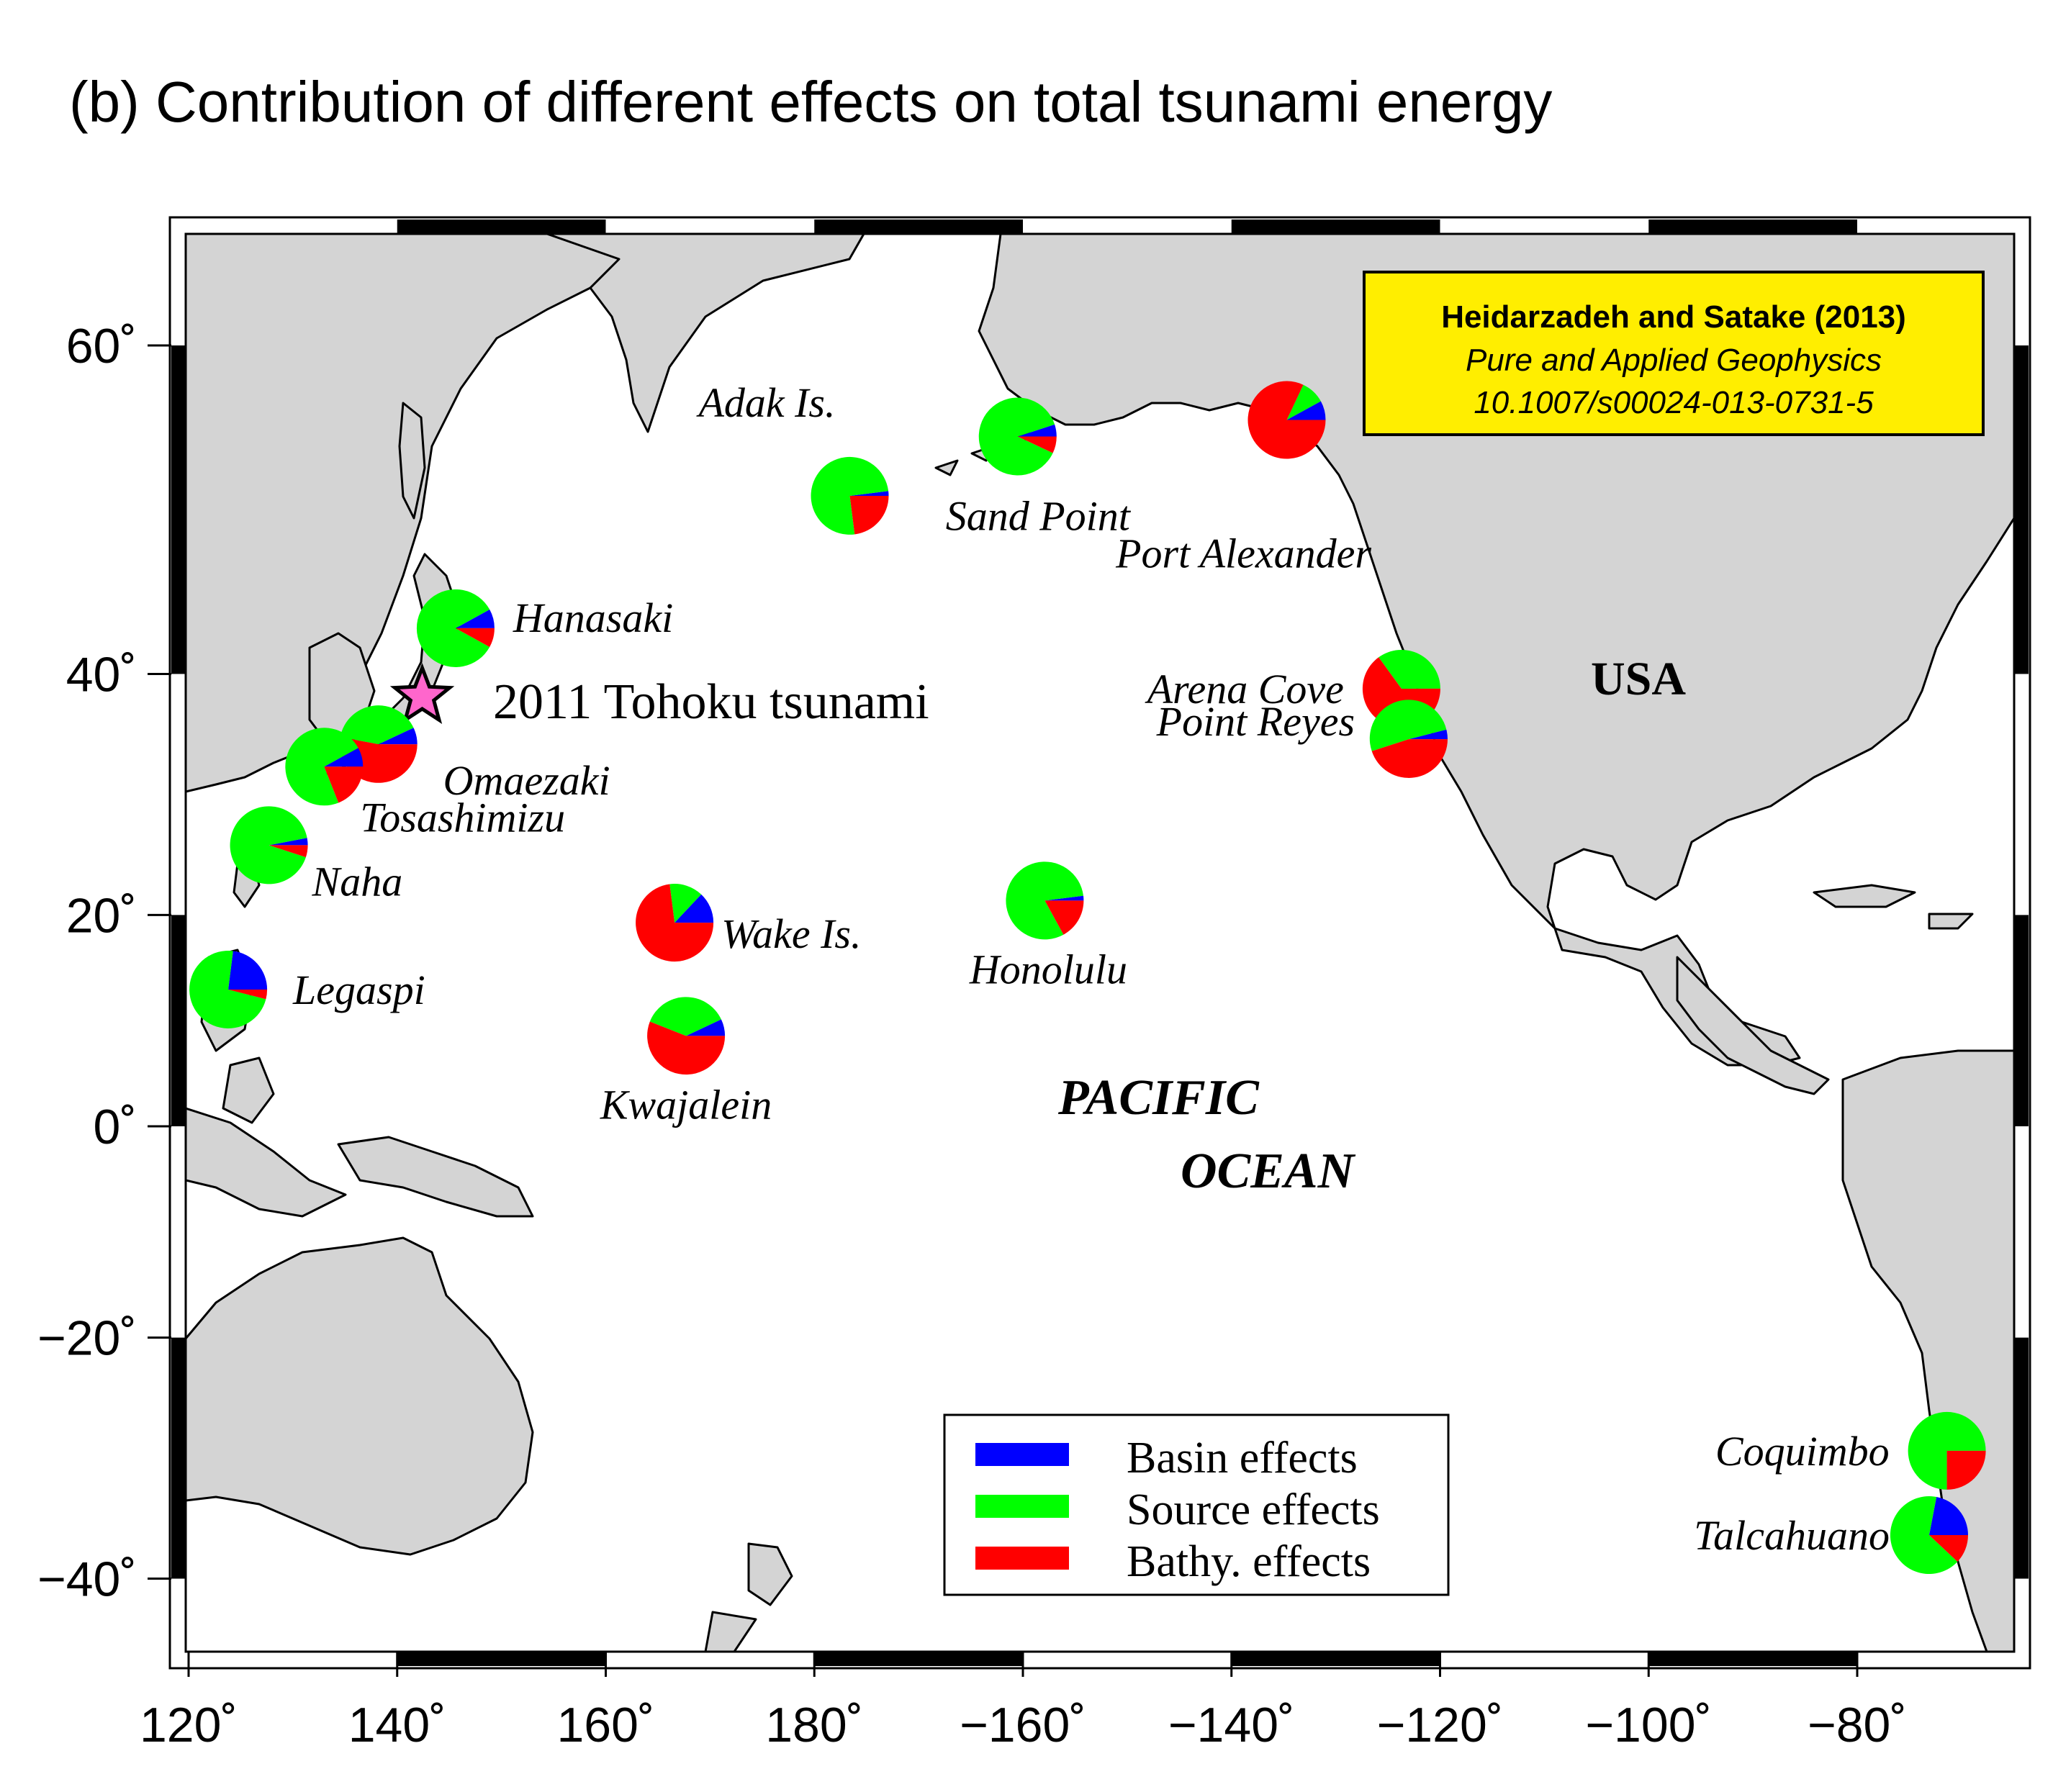 Image resolution: width=2071 pixels, height=1792 pixels. What do you see at coordinates (1231, 1725) in the screenshot?
I see `x-tick-label: −140˚` at bounding box center [1231, 1725].